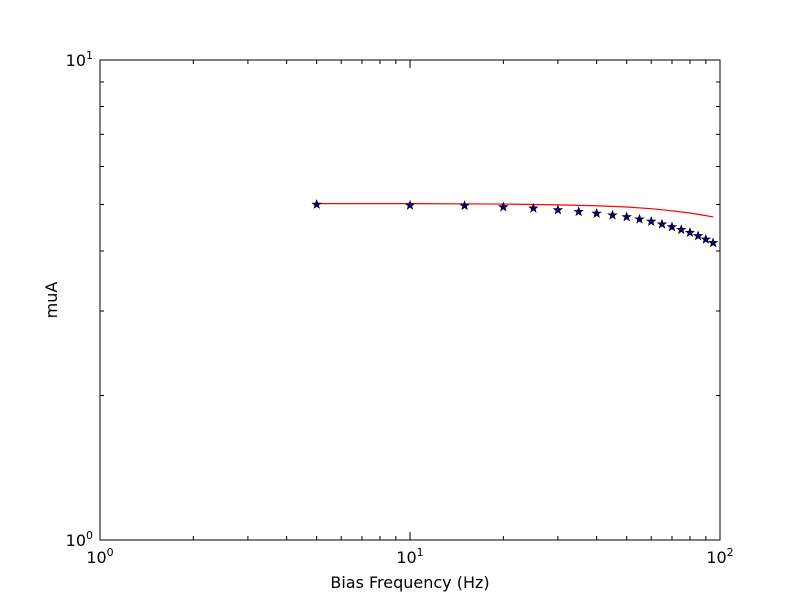 This screenshot has height=600, width=800. I want to click on fit-line, so click(515, 210).